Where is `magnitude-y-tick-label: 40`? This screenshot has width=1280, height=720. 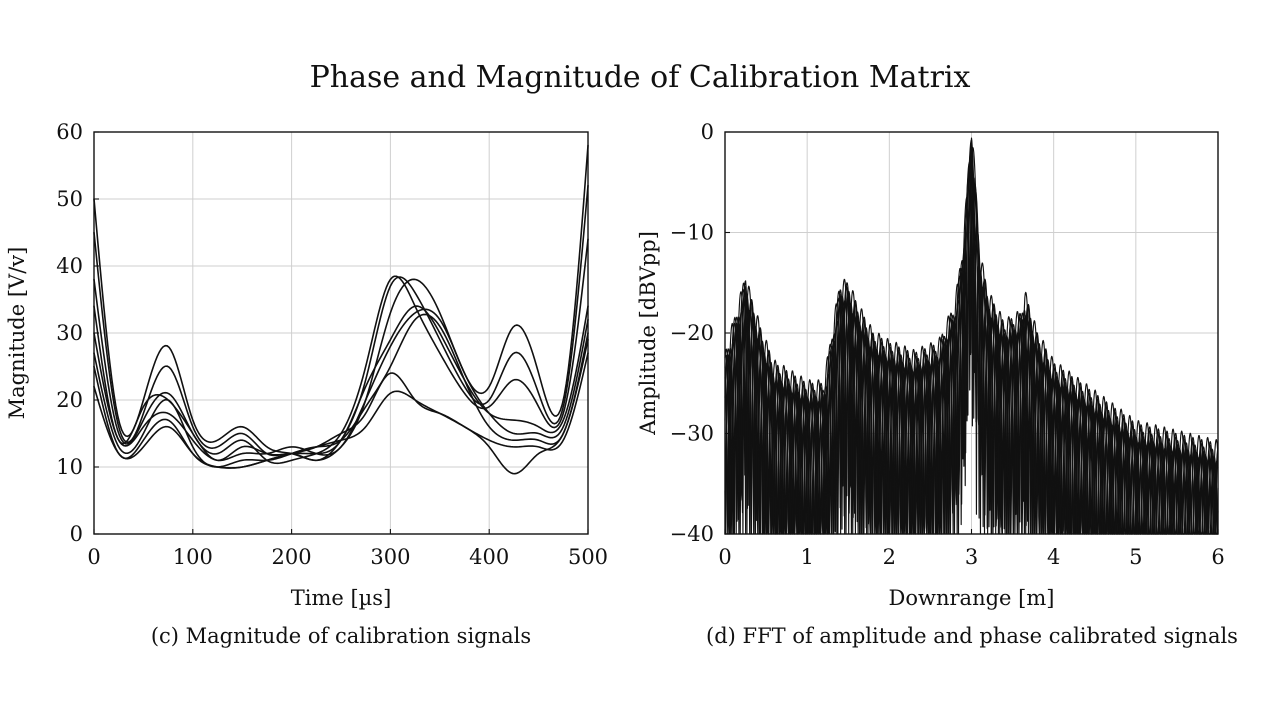 magnitude-y-tick-label: 40 is located at coordinates (69, 266).